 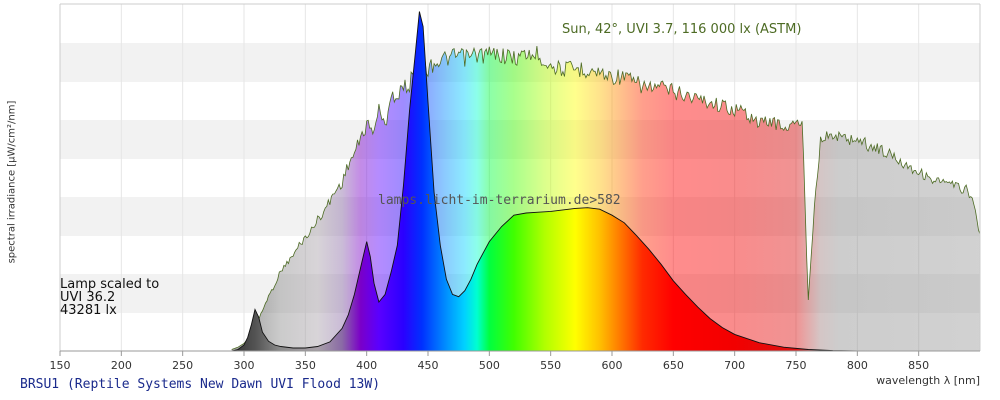 What do you see at coordinates (928, 380) in the screenshot?
I see `x-axis-label: wavelength λ [nm]` at bounding box center [928, 380].